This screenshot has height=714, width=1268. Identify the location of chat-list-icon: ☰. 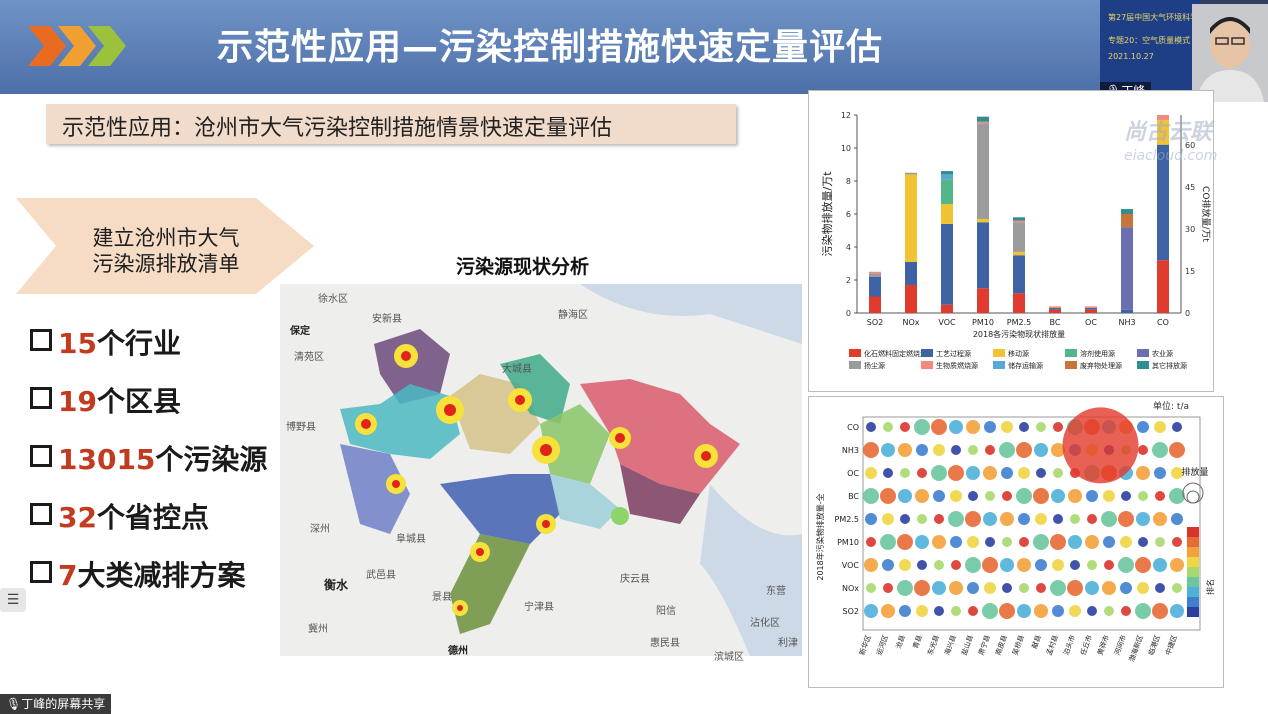
(13, 600).